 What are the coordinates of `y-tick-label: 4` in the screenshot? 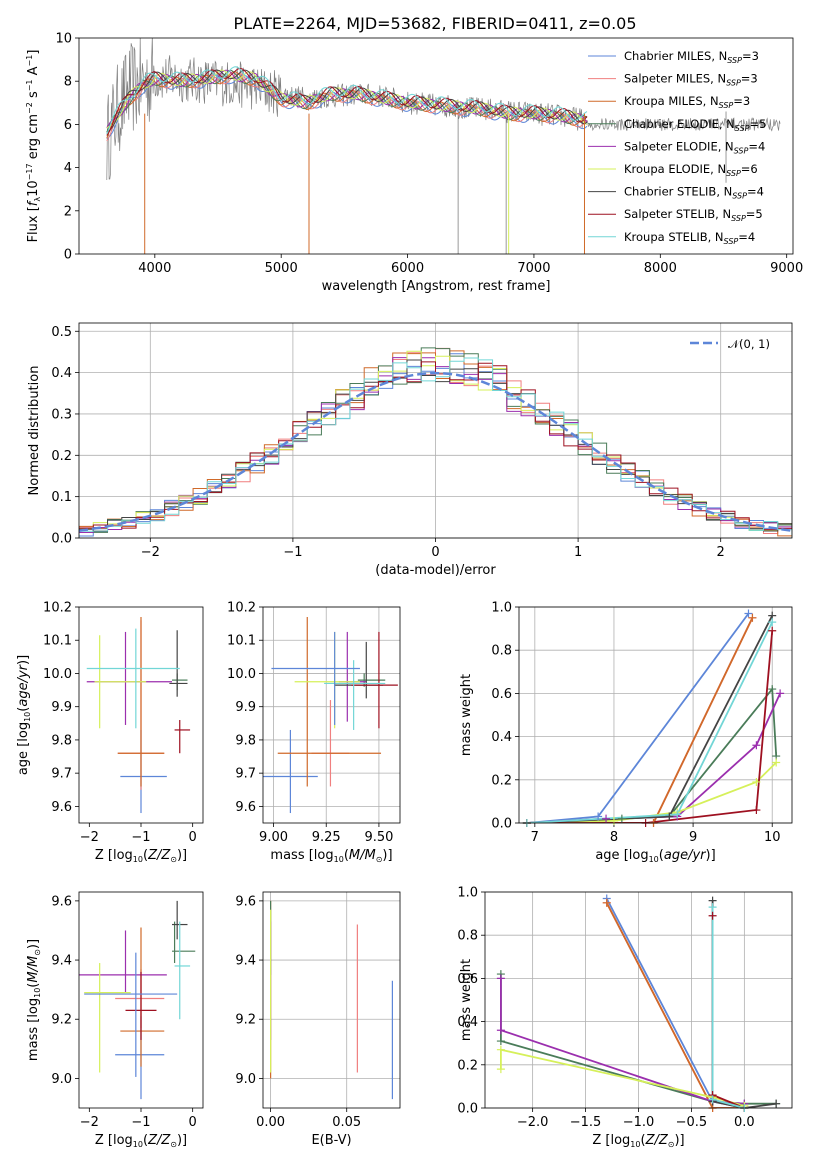 It's located at (68, 168).